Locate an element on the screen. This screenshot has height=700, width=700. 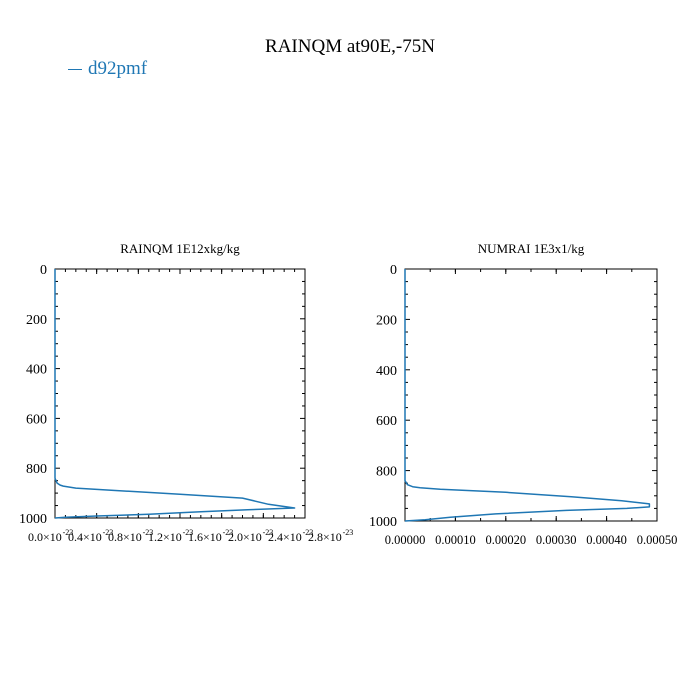
legend-line-swatch is located at coordinates (75, 69).